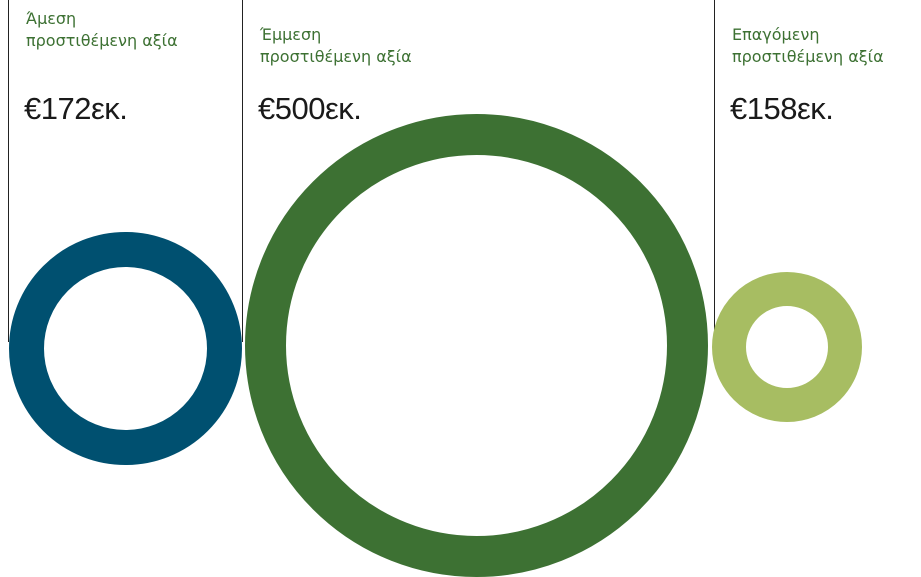  What do you see at coordinates (51, 18) in the screenshot?
I see `panel-title-line1: Άμεση` at bounding box center [51, 18].